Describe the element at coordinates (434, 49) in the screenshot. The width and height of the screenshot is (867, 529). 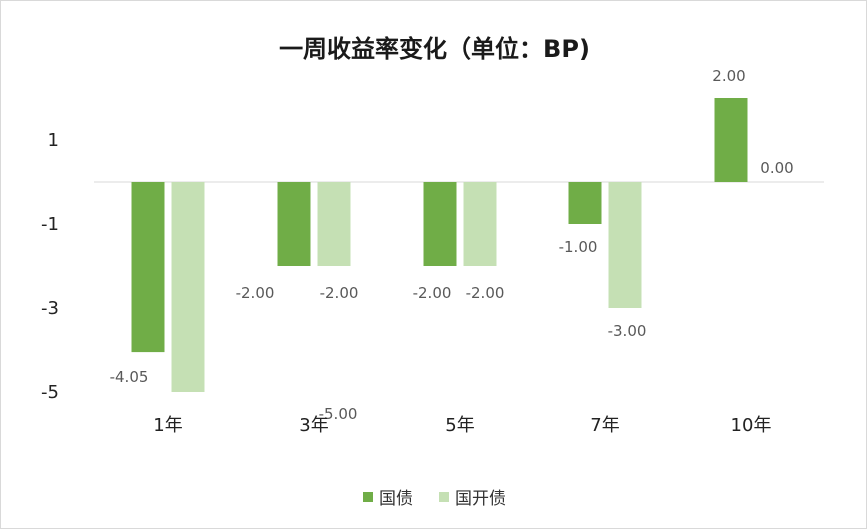
I see `chart-title: 一周收益率变化（单位：BP)` at that location.